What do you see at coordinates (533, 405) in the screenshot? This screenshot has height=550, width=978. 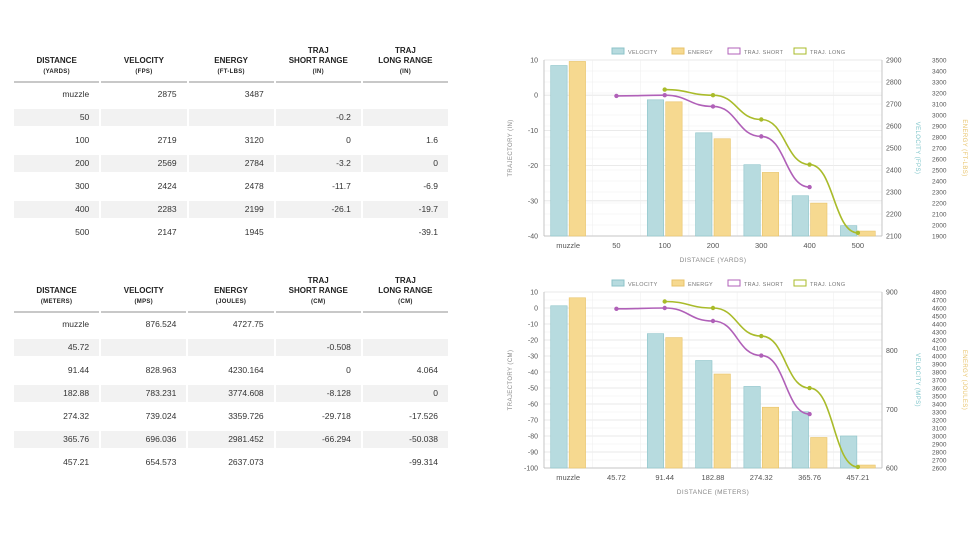 I see `traj-tick-label: -60` at bounding box center [533, 405].